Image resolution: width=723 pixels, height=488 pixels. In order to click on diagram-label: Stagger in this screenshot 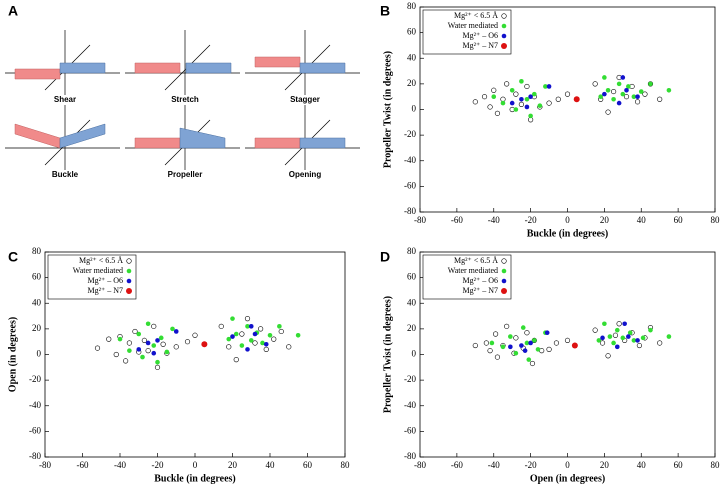, I will do `click(305, 99)`.